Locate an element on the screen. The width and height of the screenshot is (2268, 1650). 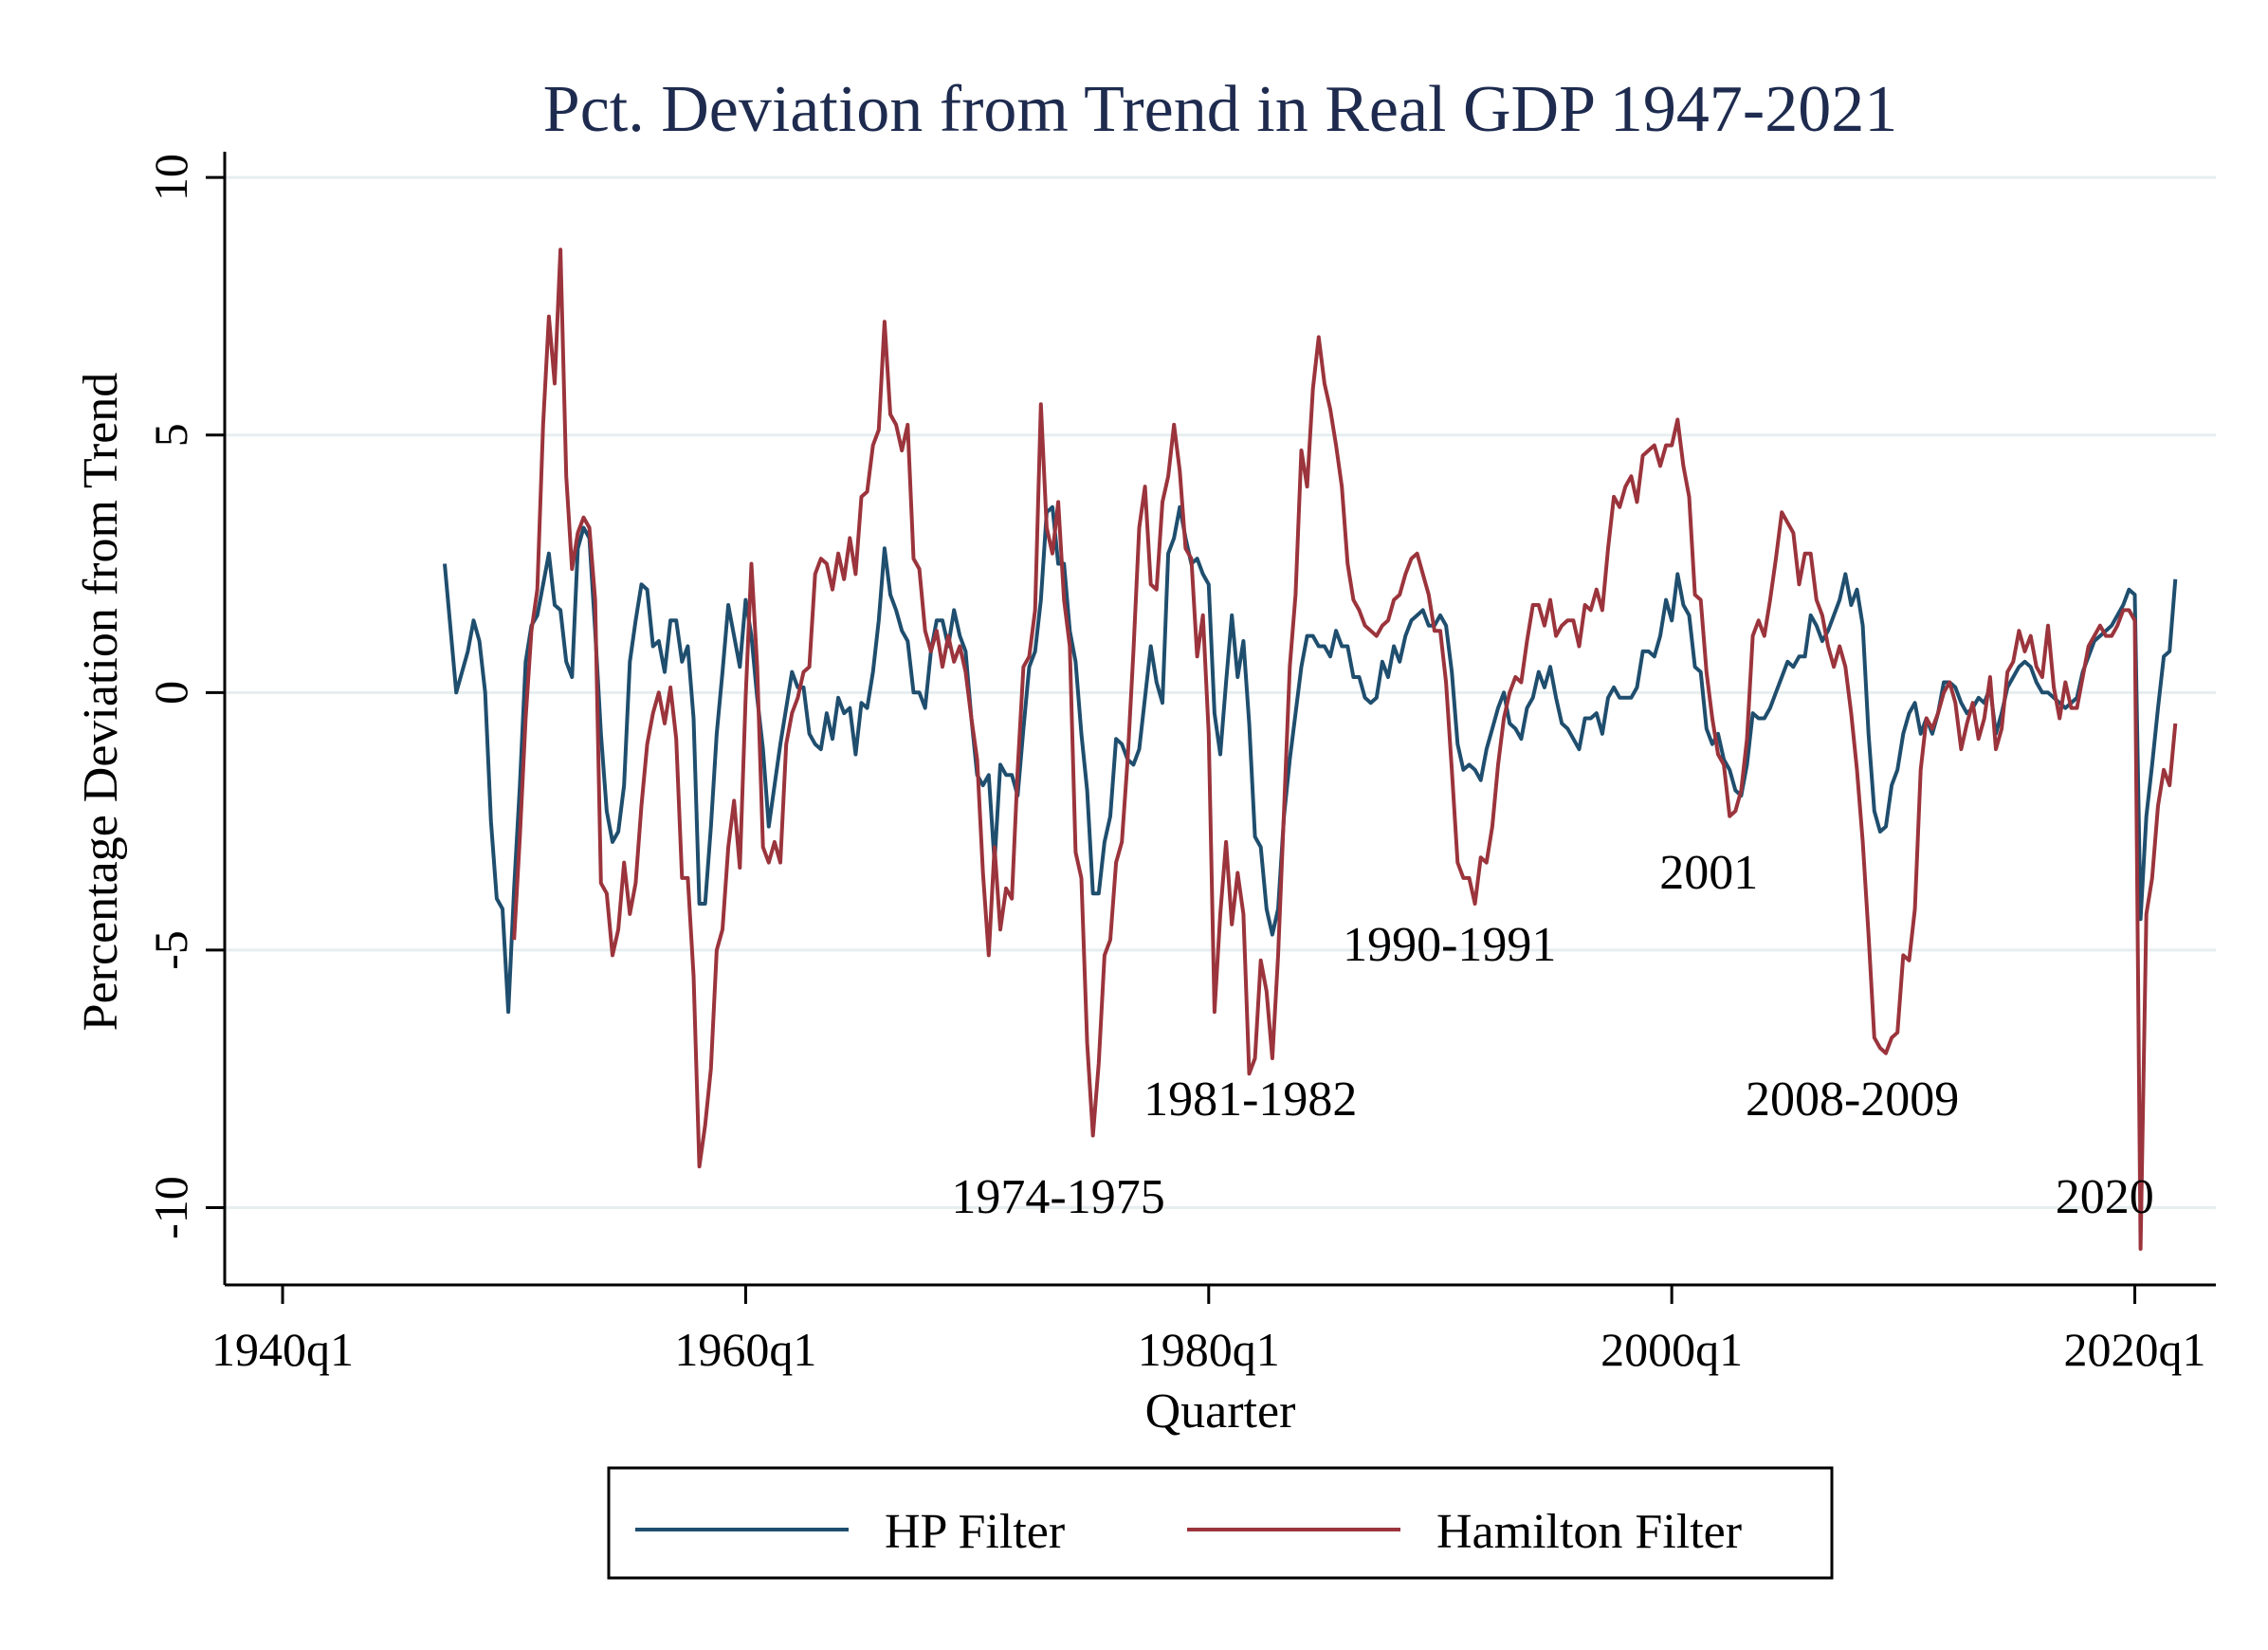
annotation-4: 2008-2009 is located at coordinates (1853, 1099).